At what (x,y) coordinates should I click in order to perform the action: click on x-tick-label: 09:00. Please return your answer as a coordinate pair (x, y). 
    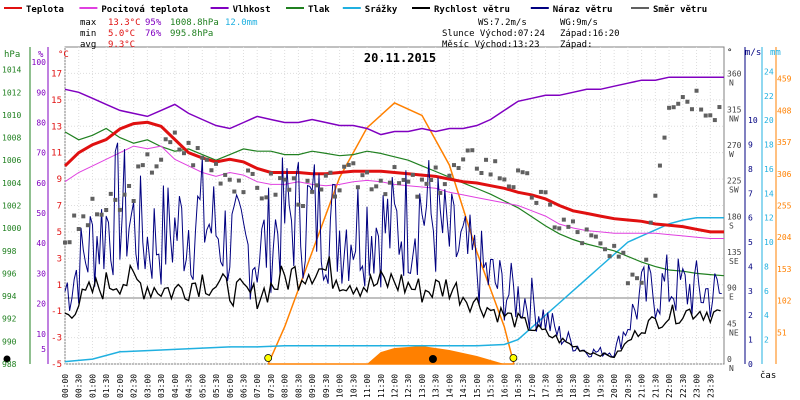
    Looking at the image, I should click on (312, 386).